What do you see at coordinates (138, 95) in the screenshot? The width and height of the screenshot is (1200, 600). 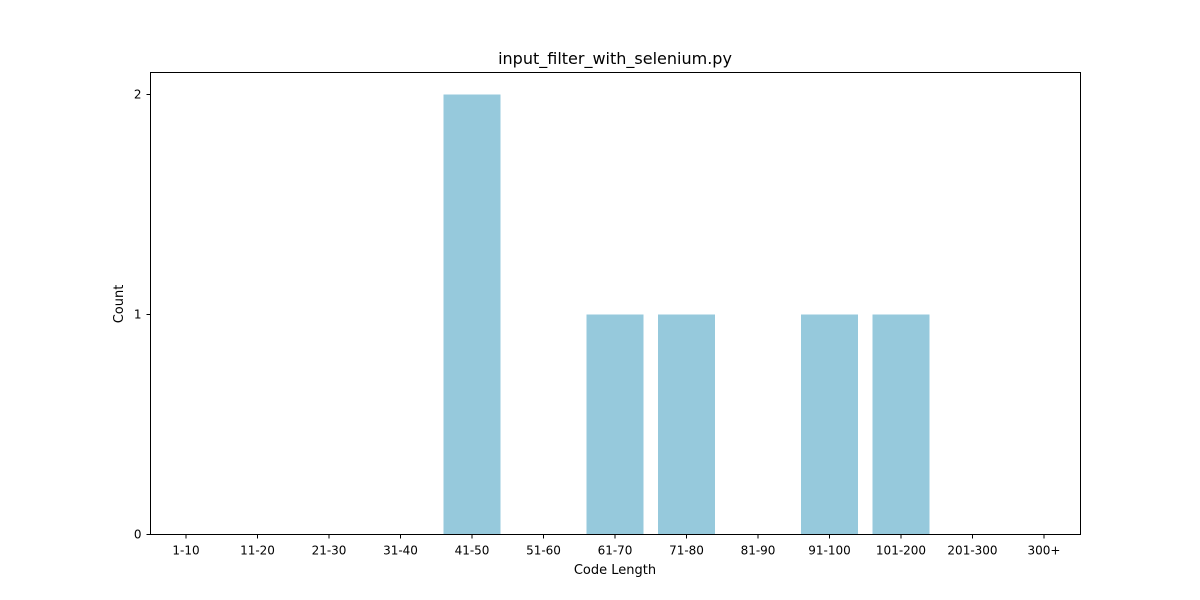 I see `y-tick-label: 2` at bounding box center [138, 95].